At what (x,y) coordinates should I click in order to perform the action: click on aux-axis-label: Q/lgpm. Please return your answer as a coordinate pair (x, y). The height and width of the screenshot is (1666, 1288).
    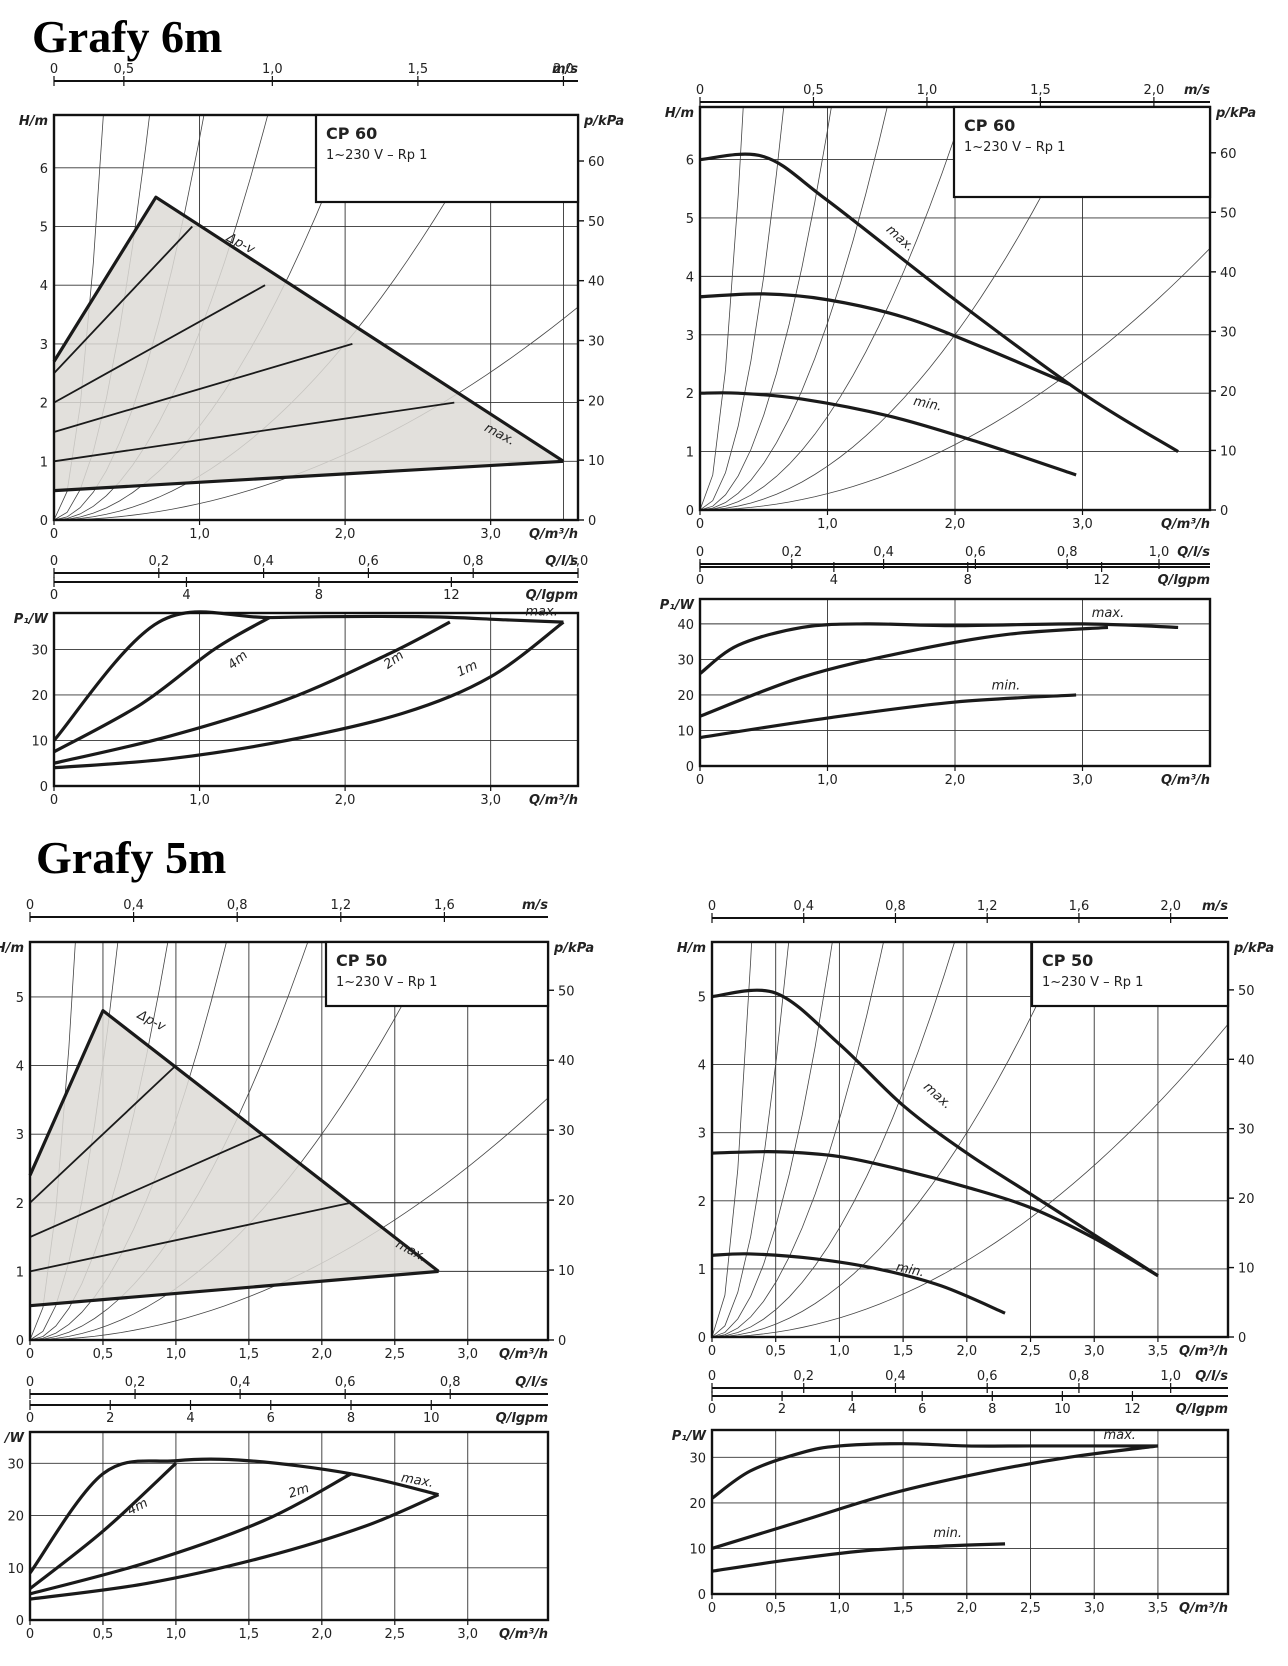
    Looking at the image, I should click on (552, 595).